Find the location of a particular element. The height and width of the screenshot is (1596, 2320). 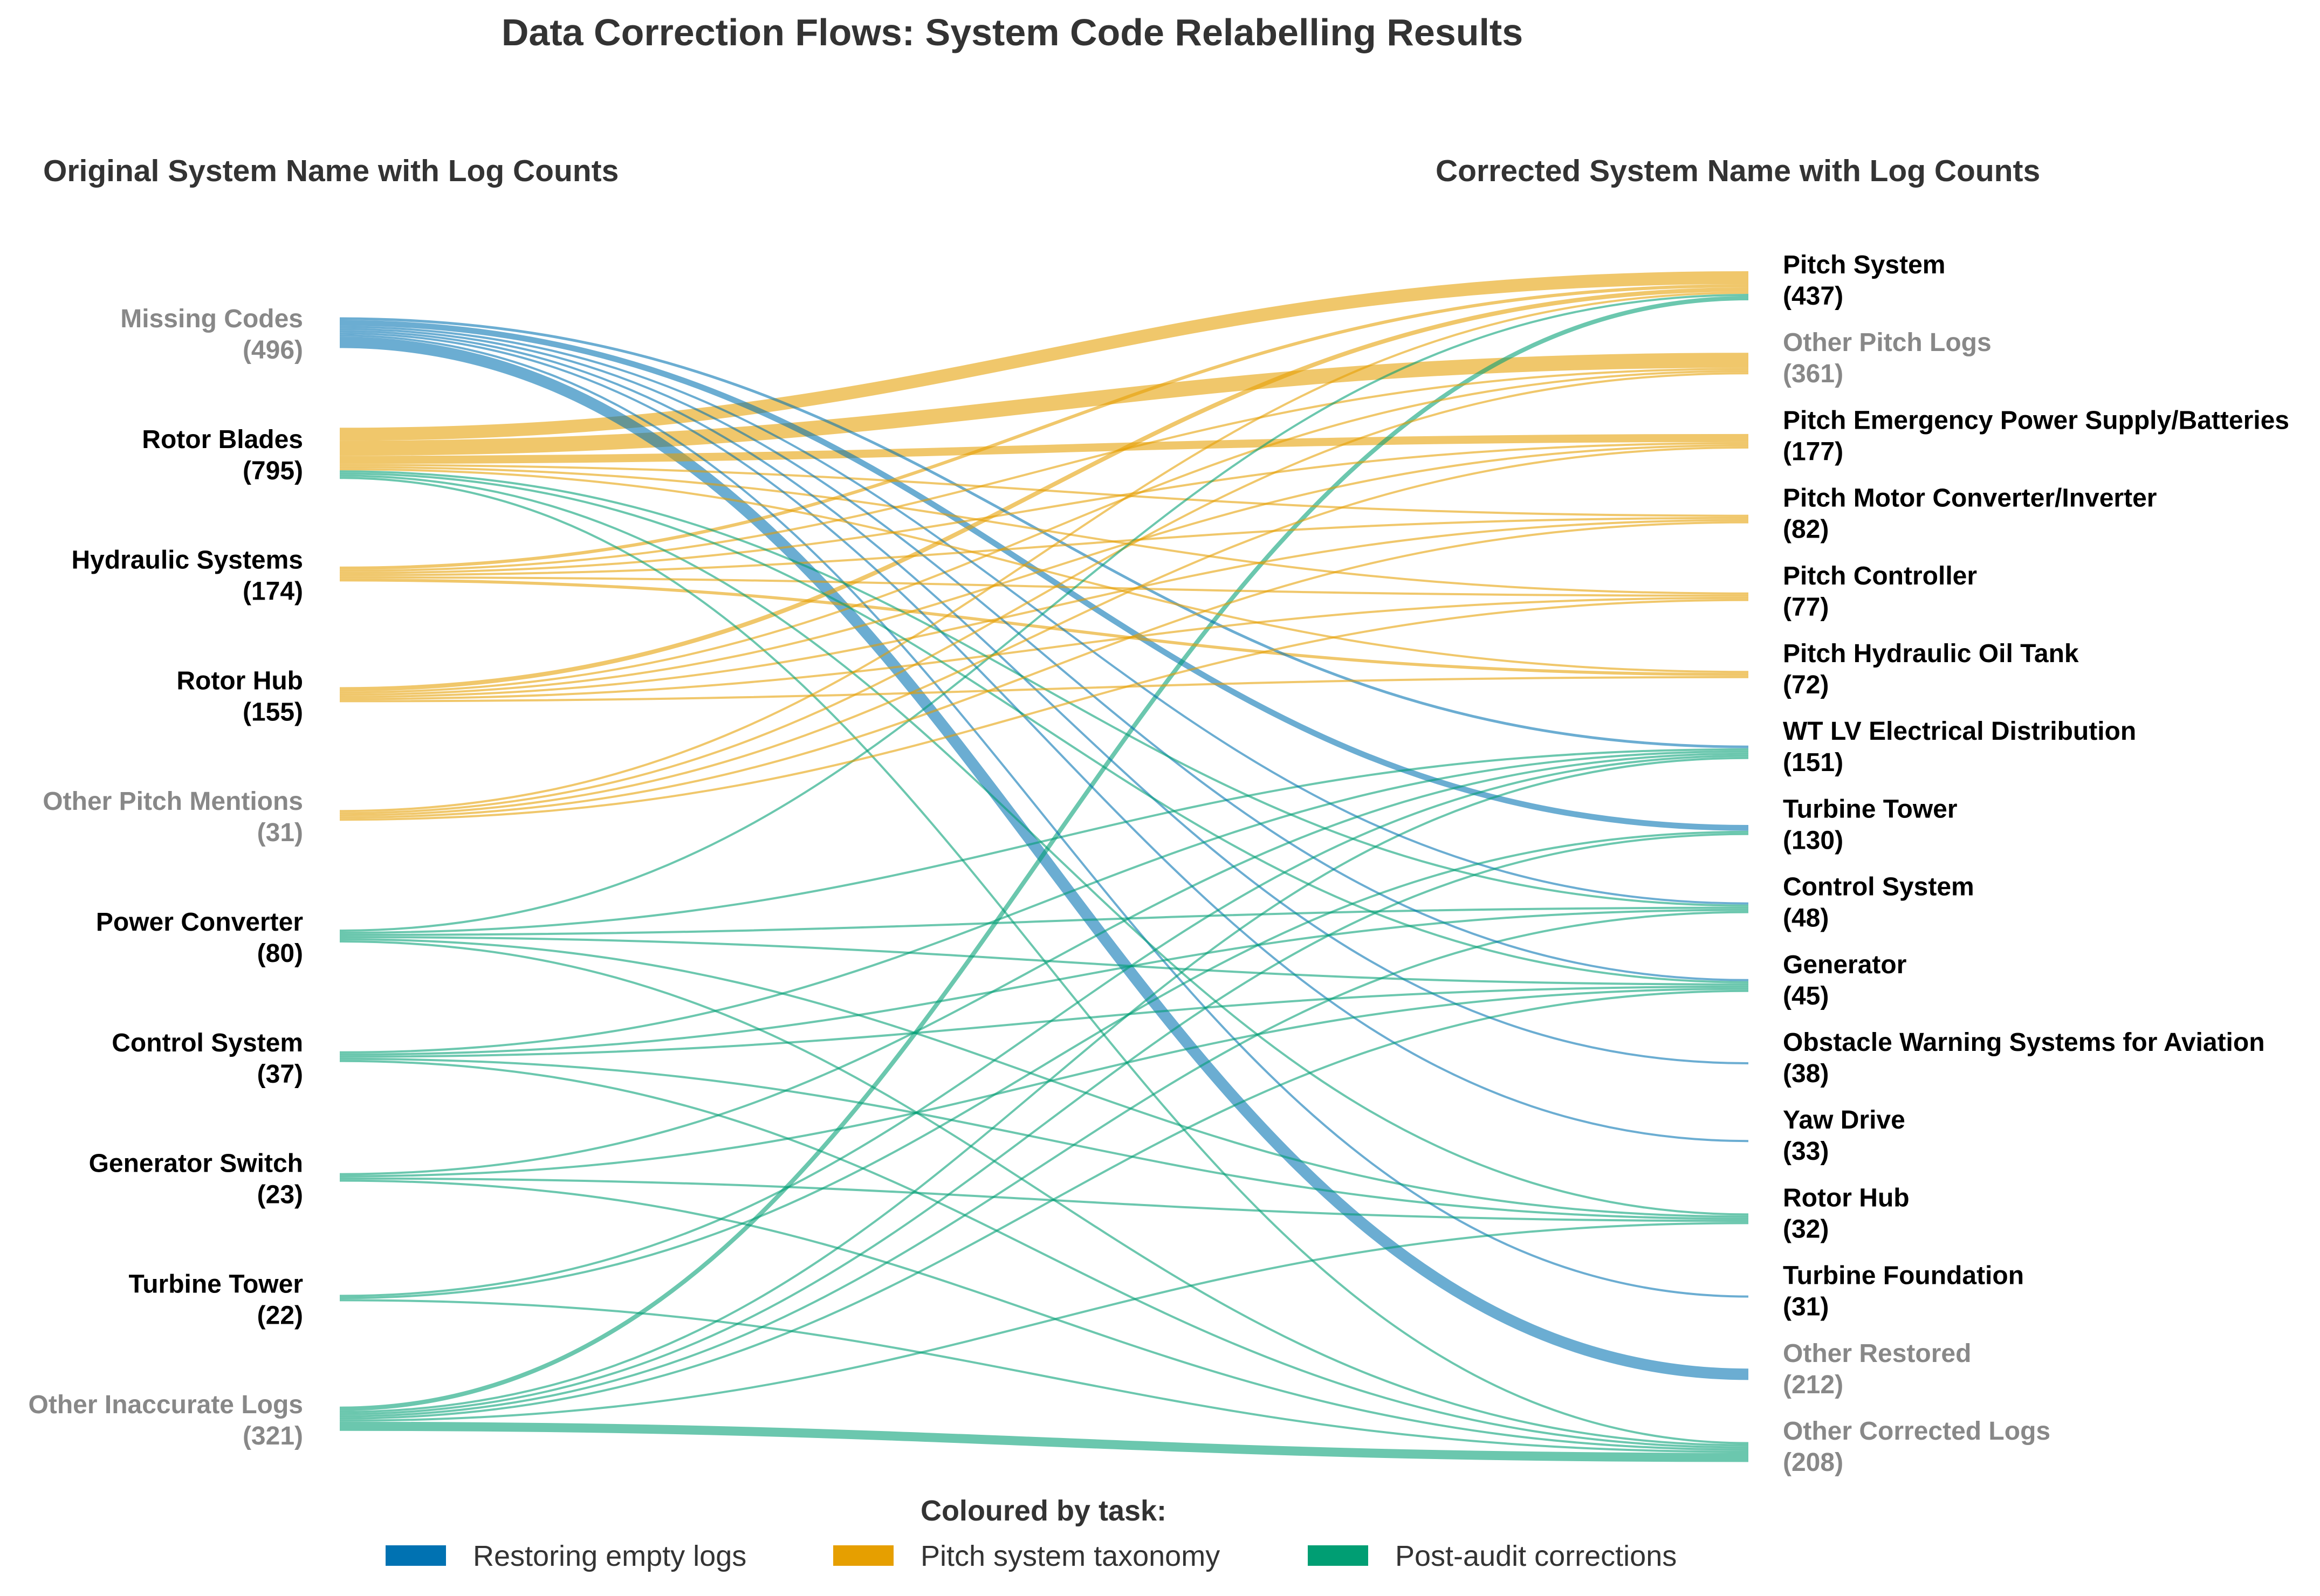

target-node-name: Rotor Hub is located at coordinates (1846, 1198).